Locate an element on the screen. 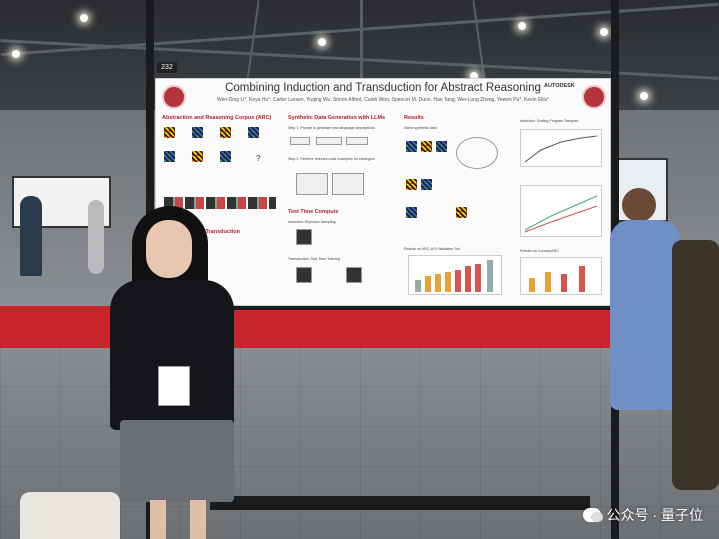 The height and width of the screenshot is (539, 719). poster-text: Results on ARC-AGI Validation Set is located at coordinates (432, 249).